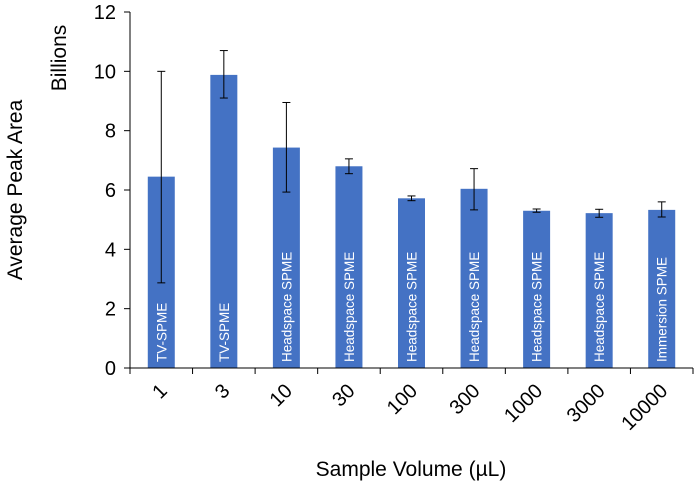 The width and height of the screenshot is (700, 496). I want to click on x-axis: 1 3 10 30 100 300 1000 3000 10000, so click(411, 401).